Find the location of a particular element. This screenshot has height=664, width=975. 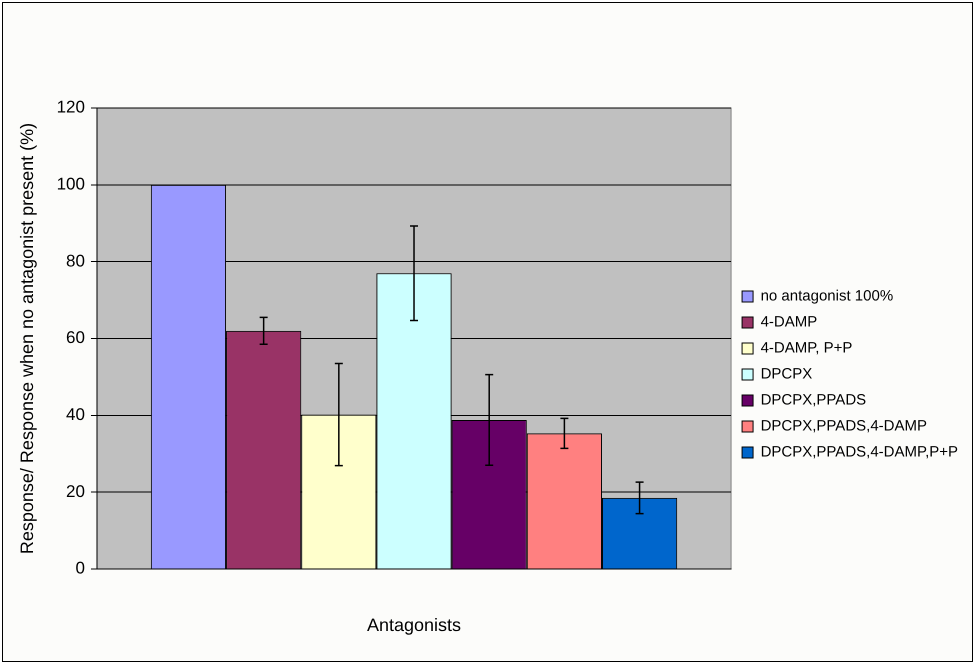

y-tick-label: 100 is located at coordinates (70, 184).